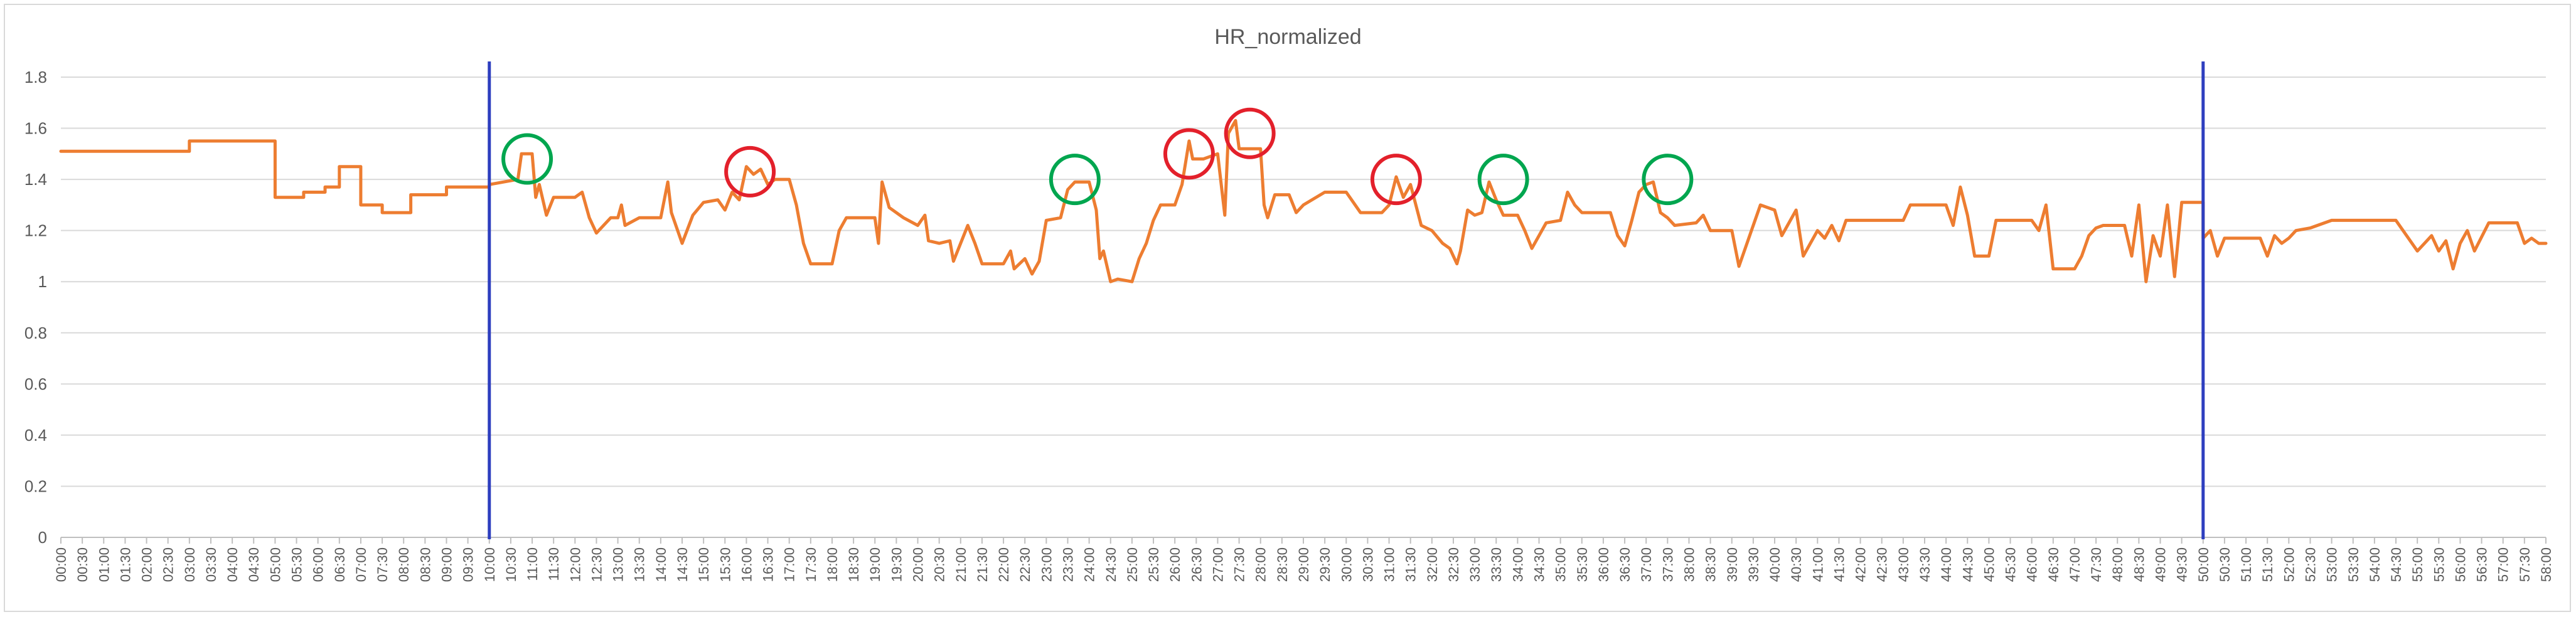 This screenshot has height=617, width=2576. I want to click on x-tick-label: 18:00, so click(832, 565).